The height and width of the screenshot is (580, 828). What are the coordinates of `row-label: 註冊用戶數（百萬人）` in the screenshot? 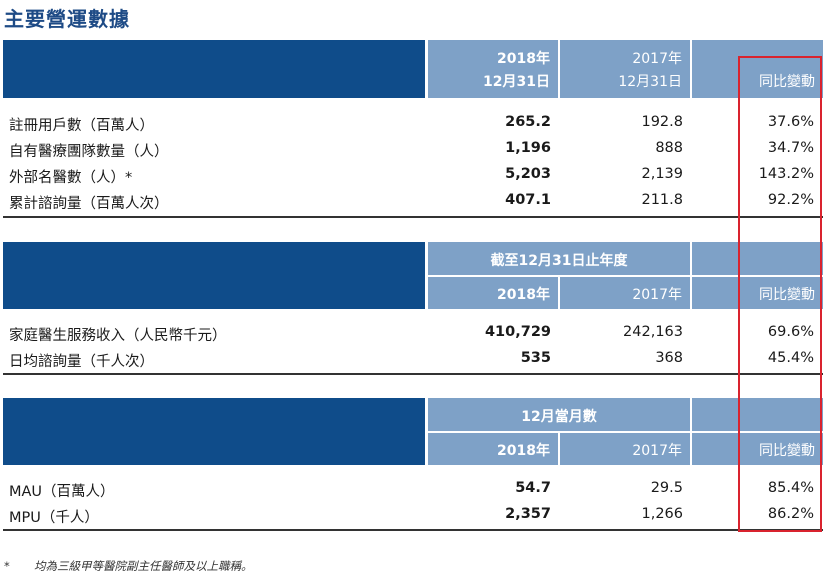 It's located at (81, 126).